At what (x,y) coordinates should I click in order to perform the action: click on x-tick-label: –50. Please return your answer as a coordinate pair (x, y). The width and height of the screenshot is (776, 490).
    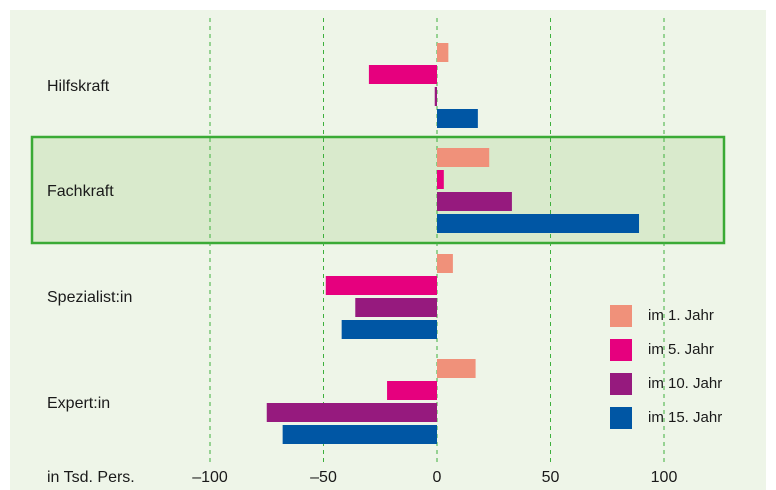
    Looking at the image, I should click on (323, 477).